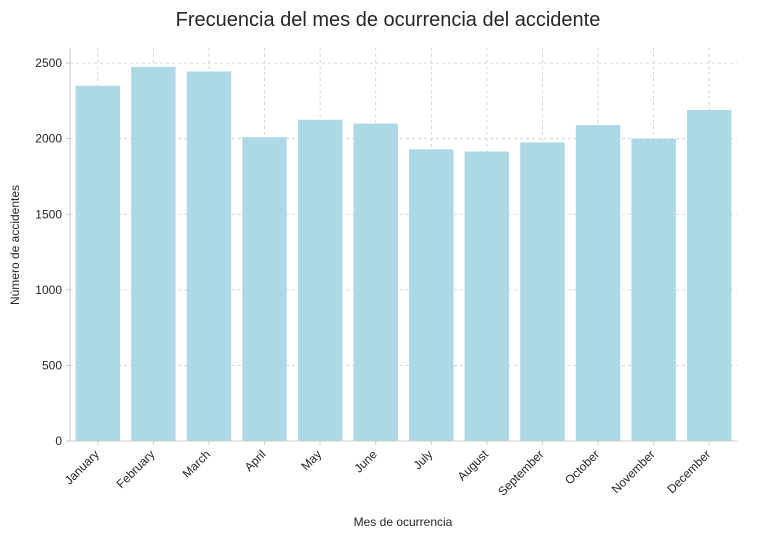 Image resolution: width=758 pixels, height=538 pixels. What do you see at coordinates (98, 263) in the screenshot?
I see `bar-january` at bounding box center [98, 263].